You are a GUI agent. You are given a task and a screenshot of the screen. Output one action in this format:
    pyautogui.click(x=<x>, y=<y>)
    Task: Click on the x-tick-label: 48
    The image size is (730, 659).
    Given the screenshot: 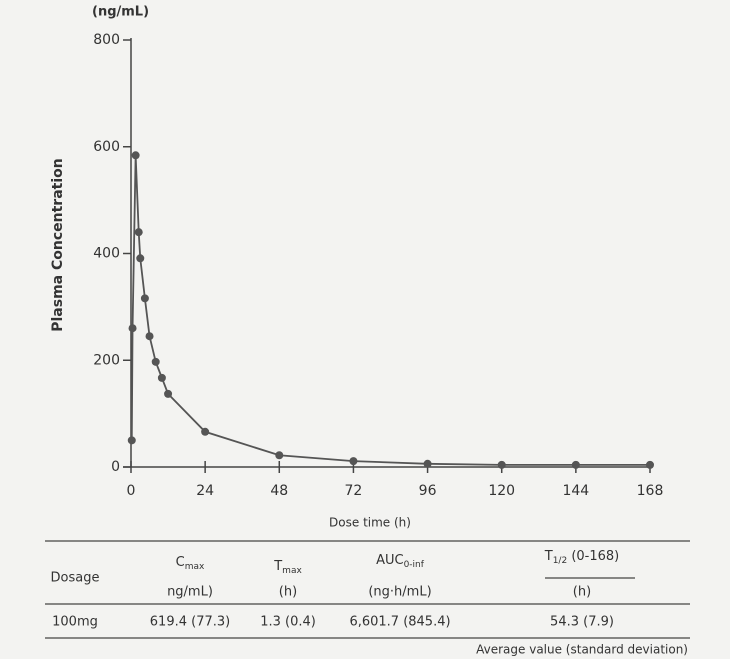 What is the action you would take?
    pyautogui.click(x=279, y=491)
    